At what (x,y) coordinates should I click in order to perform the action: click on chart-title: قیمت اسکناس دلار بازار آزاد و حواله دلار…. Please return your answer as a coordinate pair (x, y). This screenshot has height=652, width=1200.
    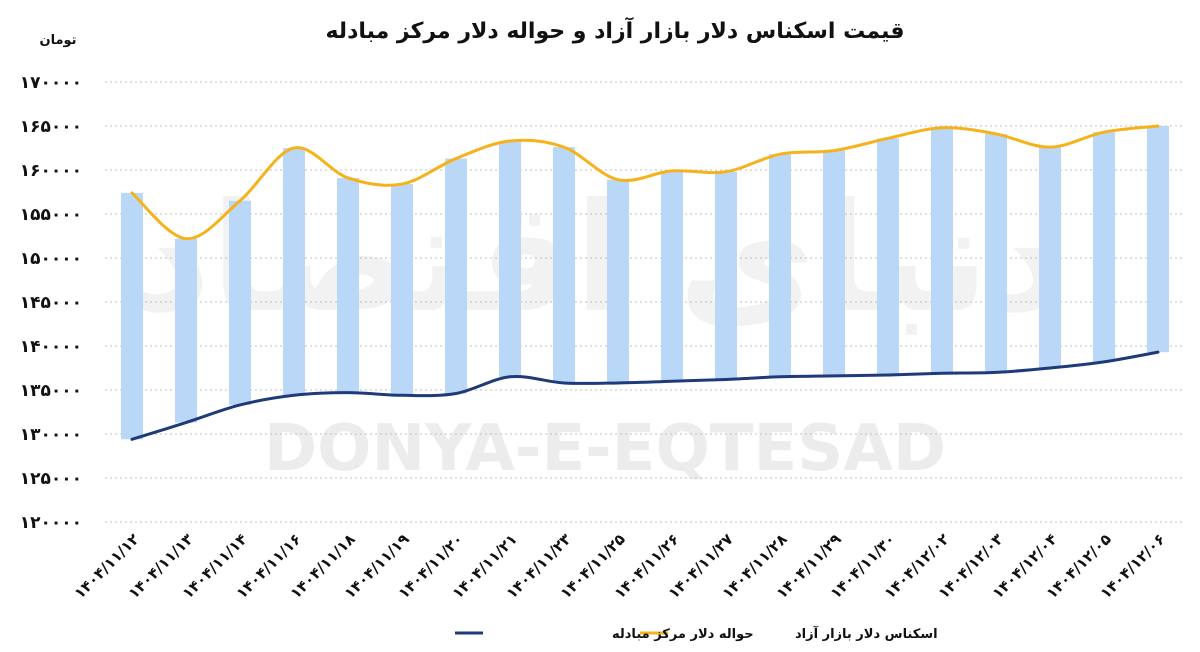
    Looking at the image, I should click on (614, 30).